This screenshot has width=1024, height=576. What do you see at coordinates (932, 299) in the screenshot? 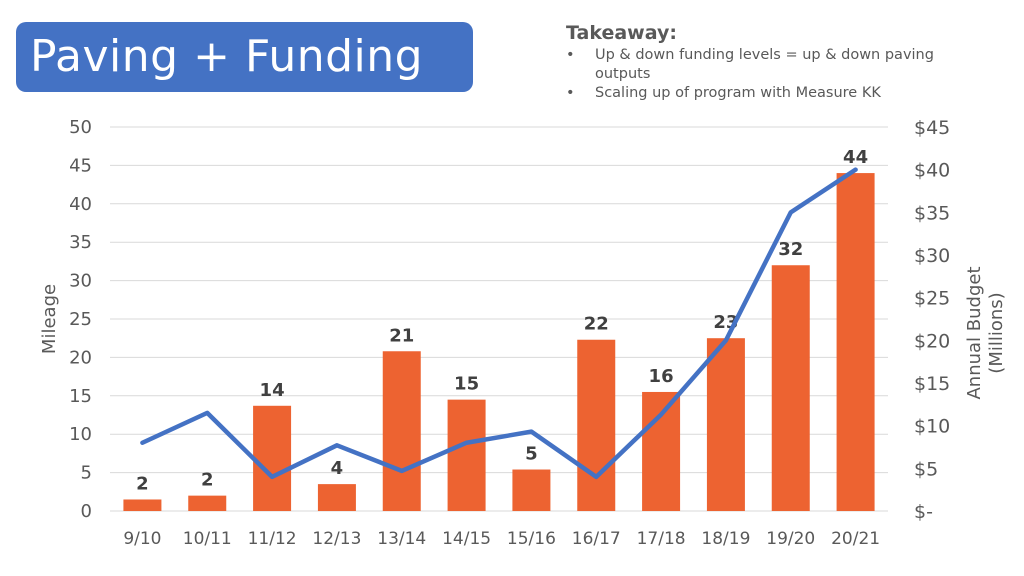
I see `y2-tick-label: $25` at bounding box center [932, 299].